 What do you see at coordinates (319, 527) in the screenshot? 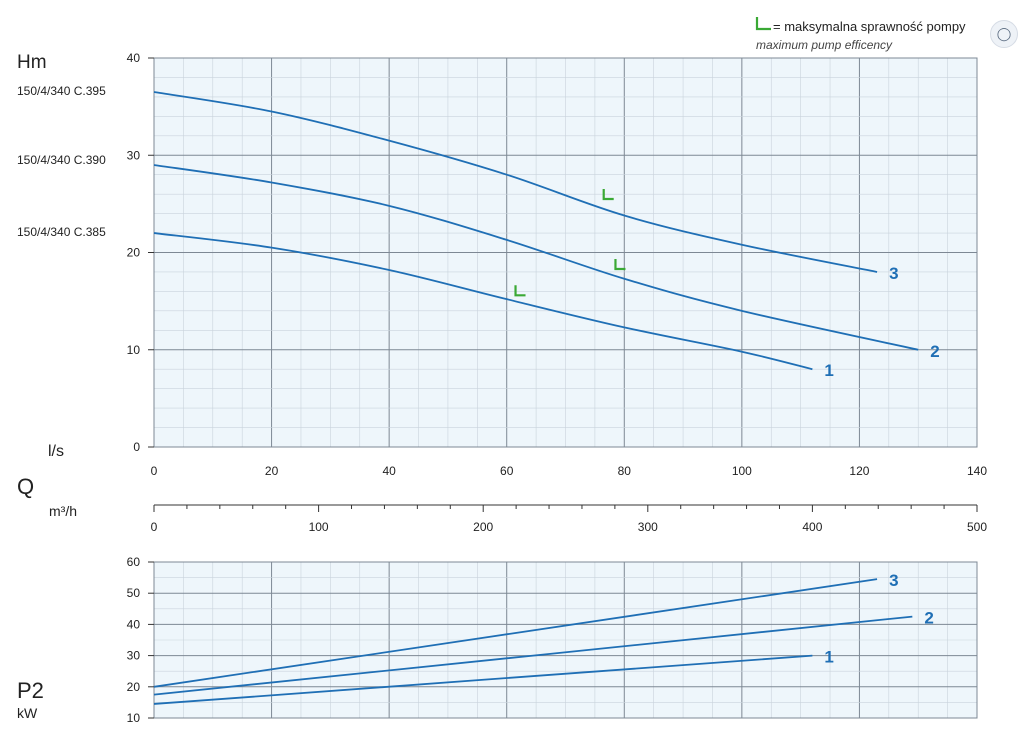
I see `flow-tick-label: 100` at bounding box center [319, 527].